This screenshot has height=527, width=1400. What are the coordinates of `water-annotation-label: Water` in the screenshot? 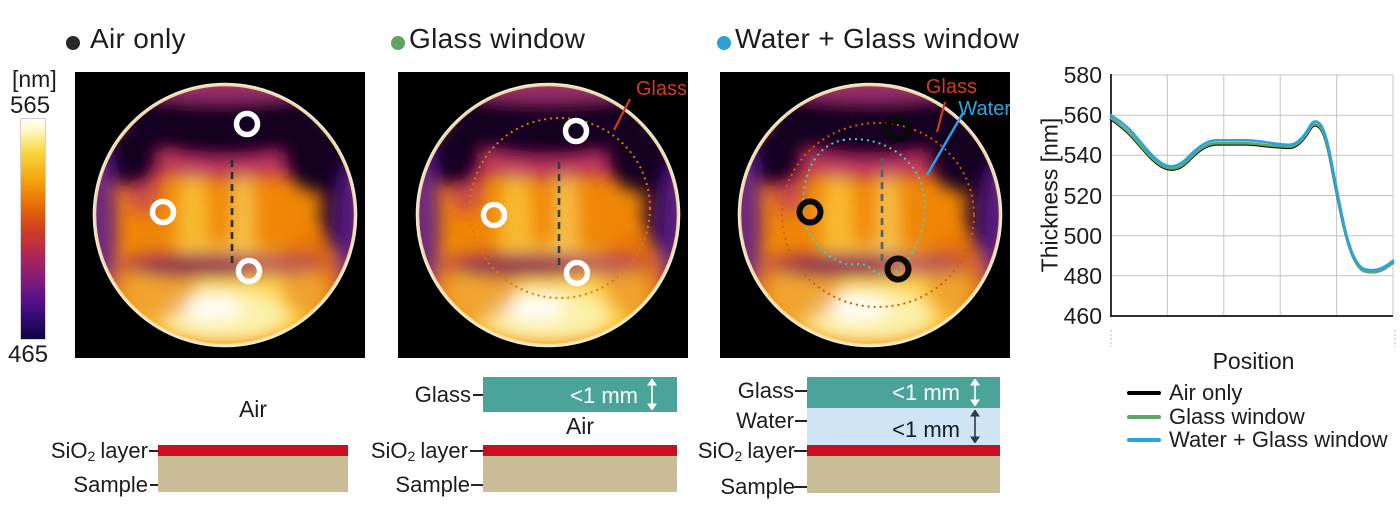 It's located at (984, 109).